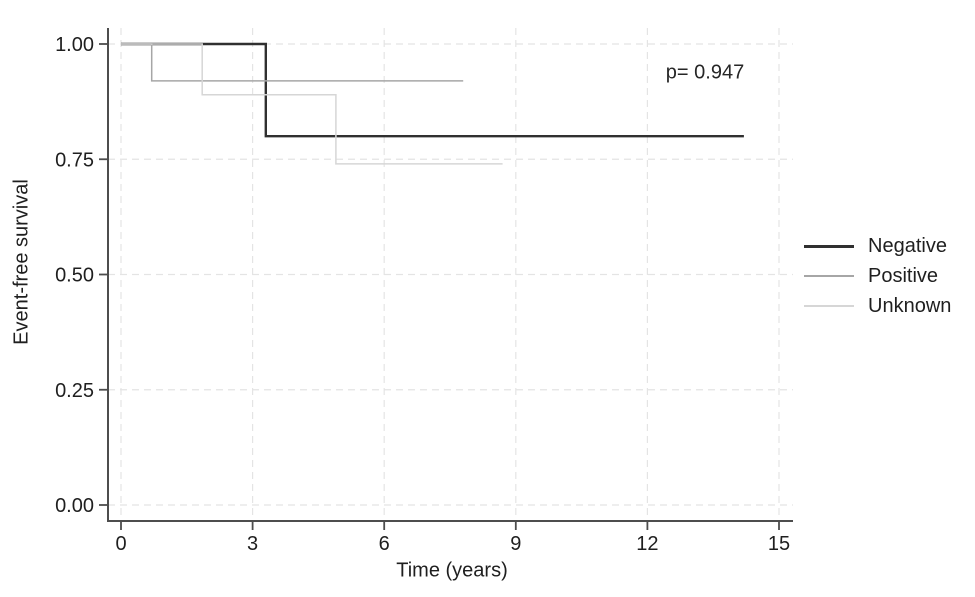 This screenshot has width=975, height=597. Describe the element at coordinates (829, 276) in the screenshot. I see `legend-line-positive-icon` at that location.